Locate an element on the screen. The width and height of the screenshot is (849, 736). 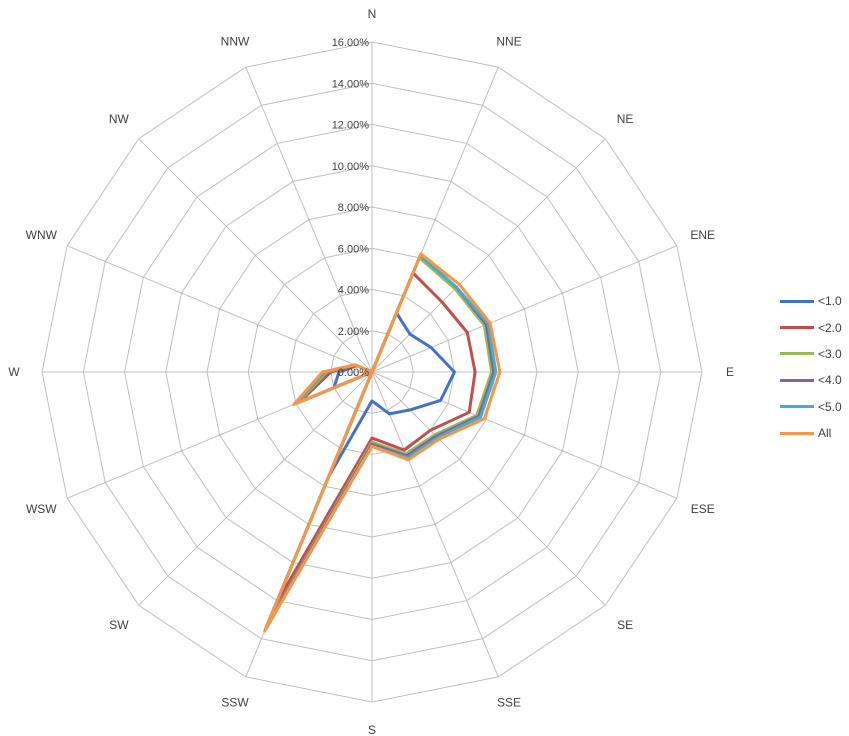
direction-label-sw: SW is located at coordinates (119, 625).